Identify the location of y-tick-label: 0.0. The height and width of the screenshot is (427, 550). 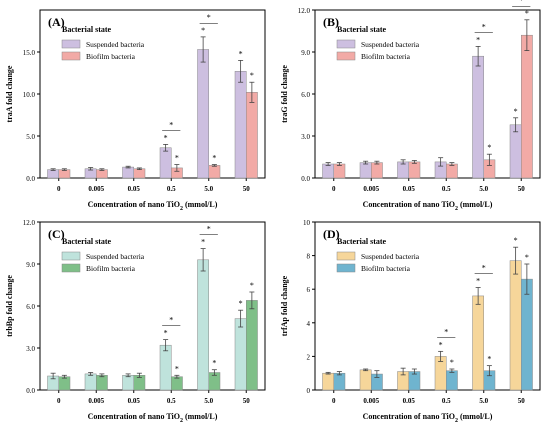
(305, 179).